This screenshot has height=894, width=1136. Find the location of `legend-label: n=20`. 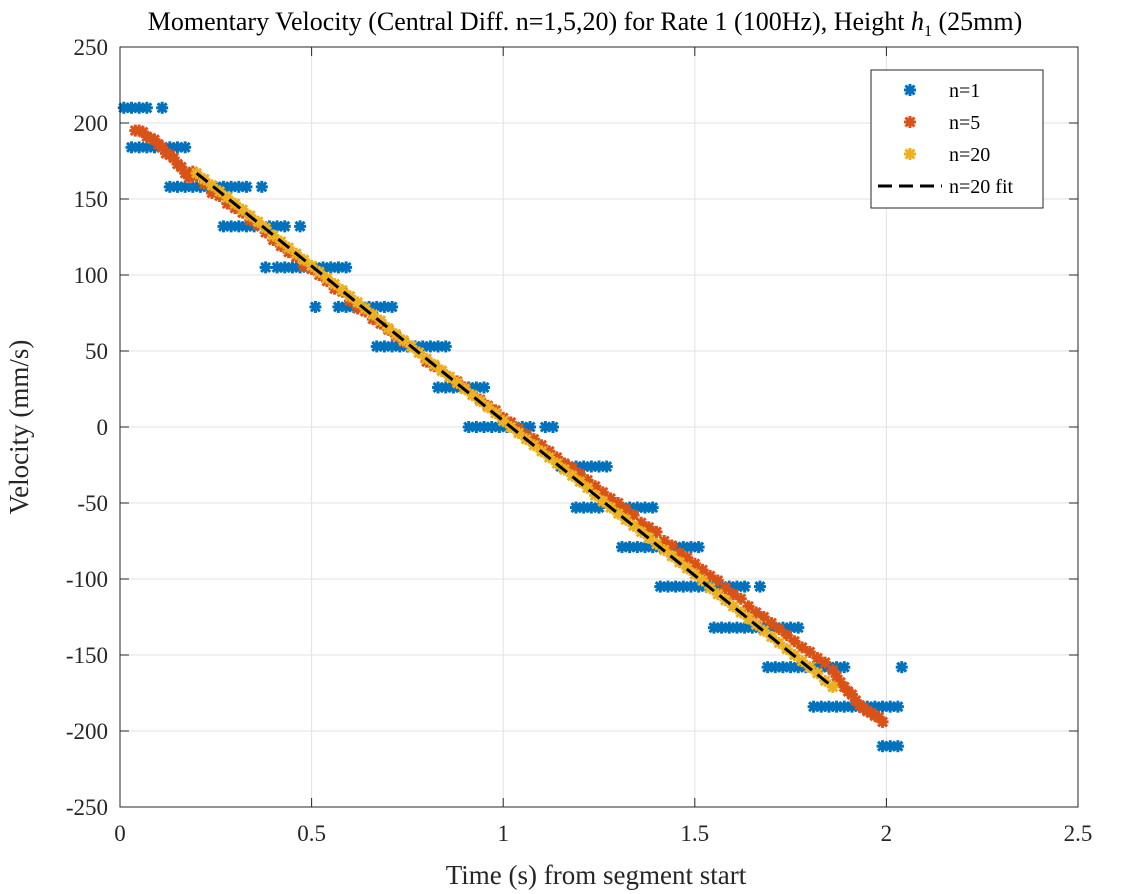

legend-label: n=20 is located at coordinates (969, 155).